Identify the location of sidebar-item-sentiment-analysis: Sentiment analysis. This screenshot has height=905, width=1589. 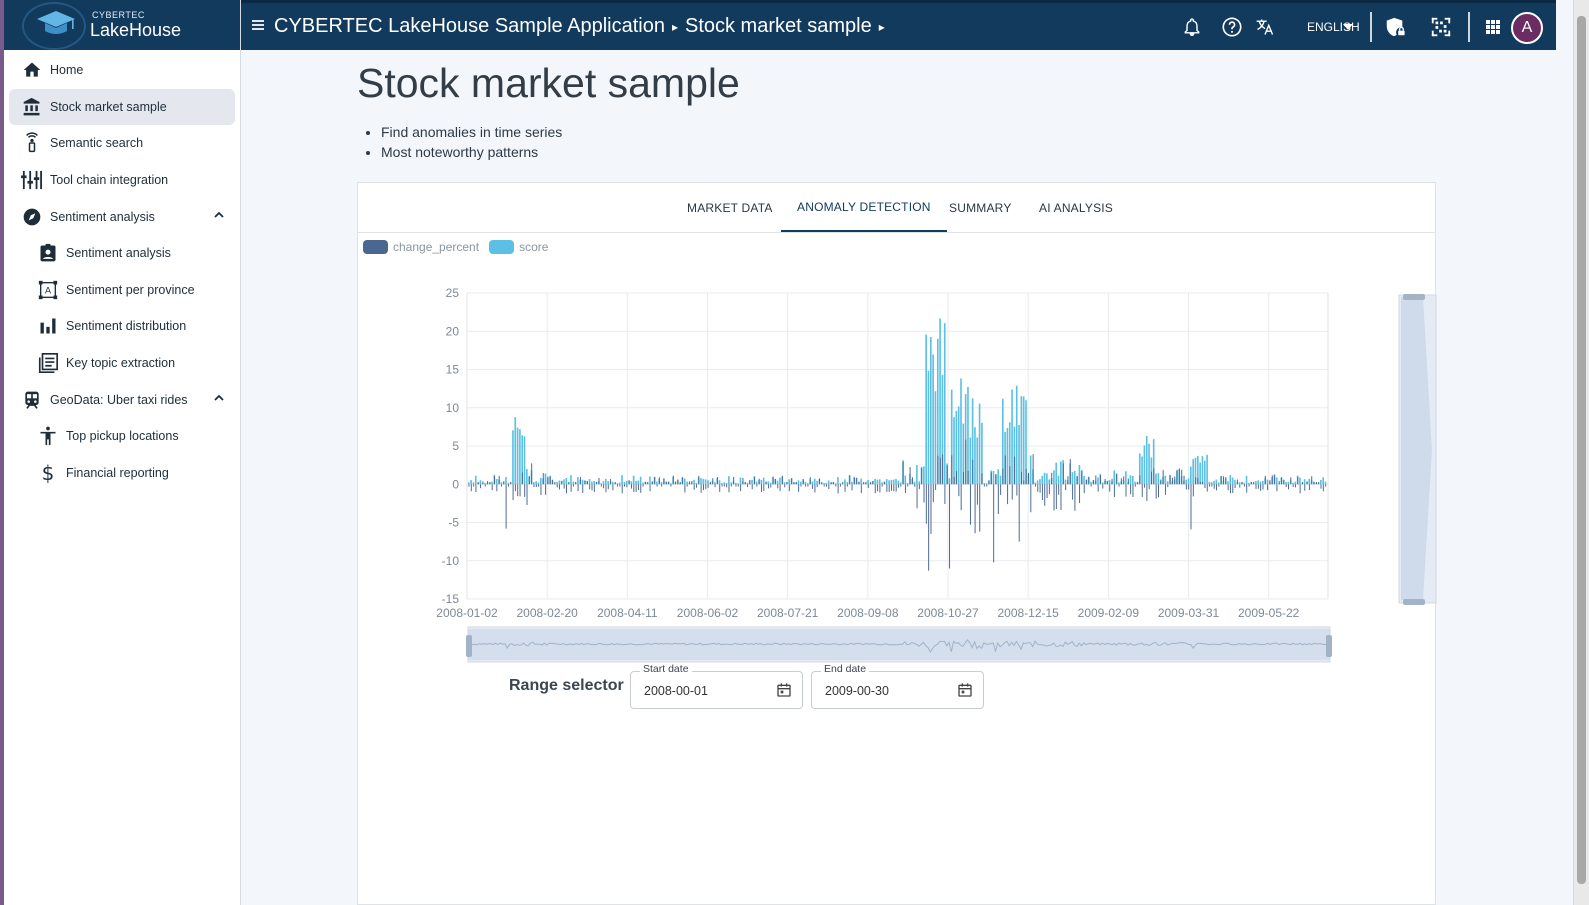
(122, 253).